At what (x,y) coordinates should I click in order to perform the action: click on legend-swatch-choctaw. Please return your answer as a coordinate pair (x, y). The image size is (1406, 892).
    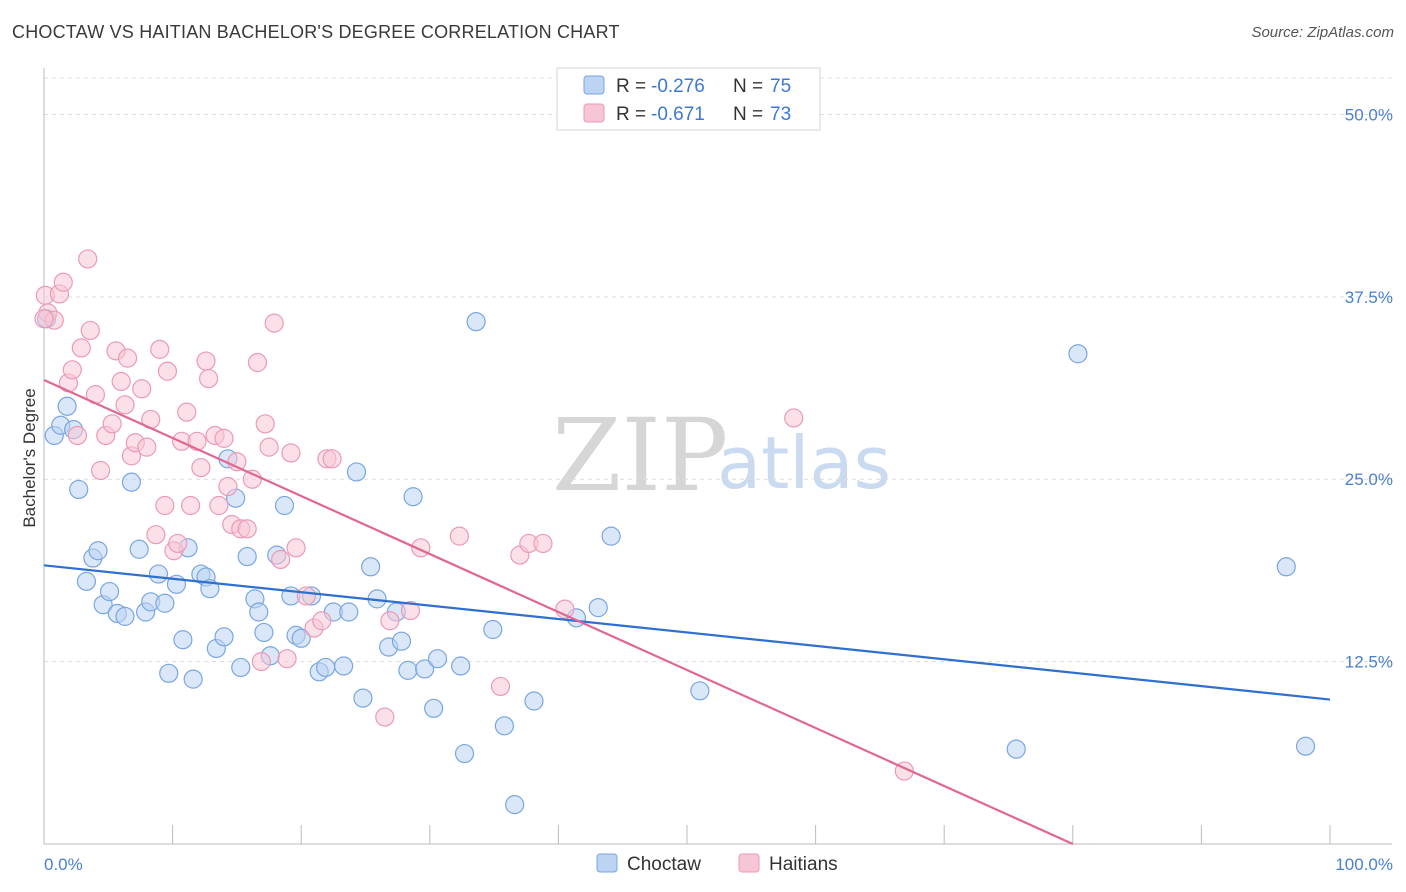
    Looking at the image, I should click on (594, 85).